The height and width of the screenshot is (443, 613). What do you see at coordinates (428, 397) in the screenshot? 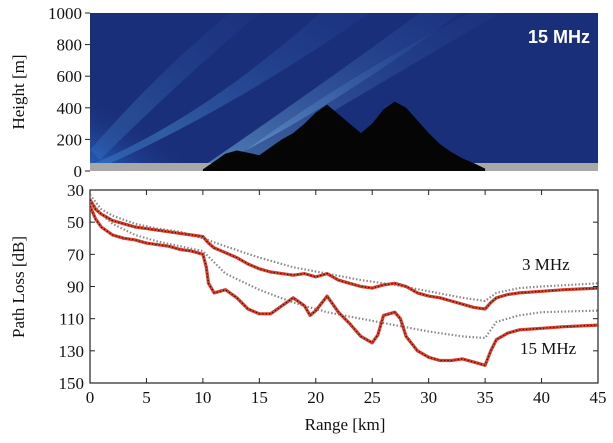
I see `range-x-tick-label: 30` at bounding box center [428, 397].